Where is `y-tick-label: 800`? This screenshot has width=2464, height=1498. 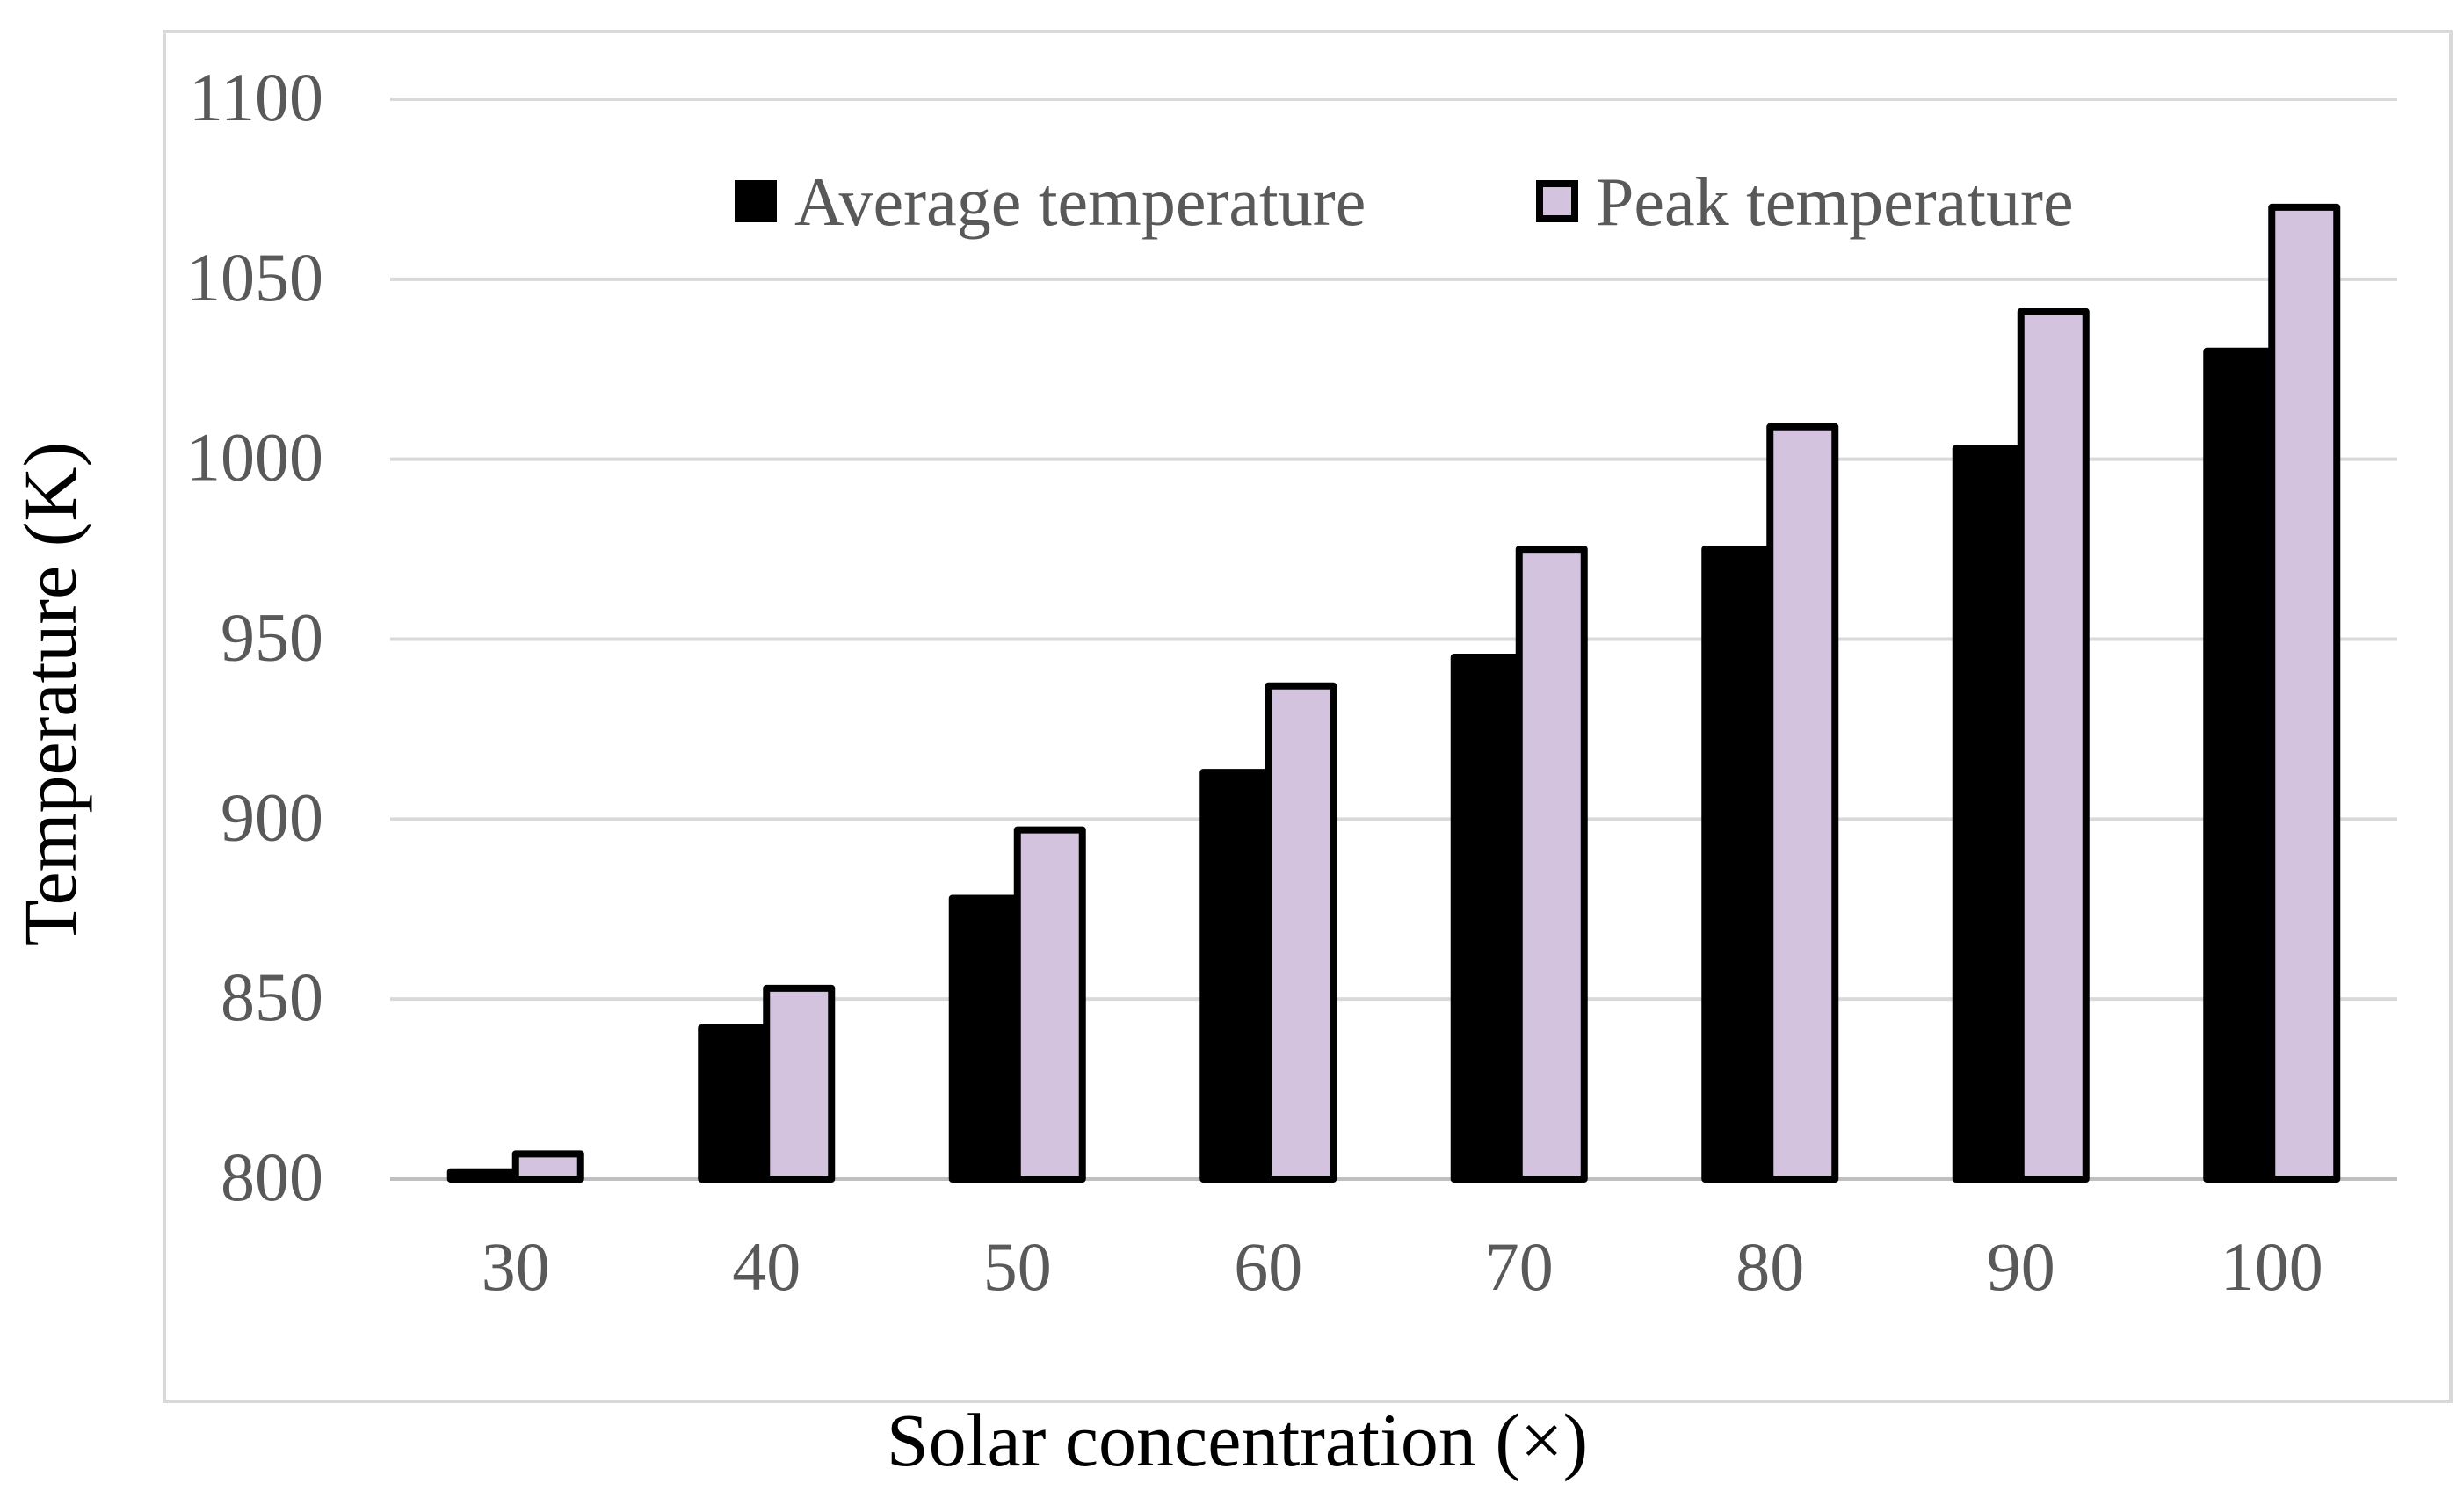
y-tick-label: 800 is located at coordinates (272, 1177).